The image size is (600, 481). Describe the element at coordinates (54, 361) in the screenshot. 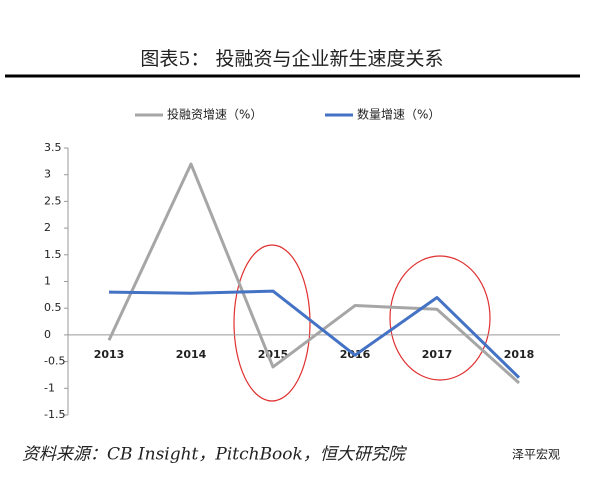

I see `y-tick-label: -0.5` at that location.